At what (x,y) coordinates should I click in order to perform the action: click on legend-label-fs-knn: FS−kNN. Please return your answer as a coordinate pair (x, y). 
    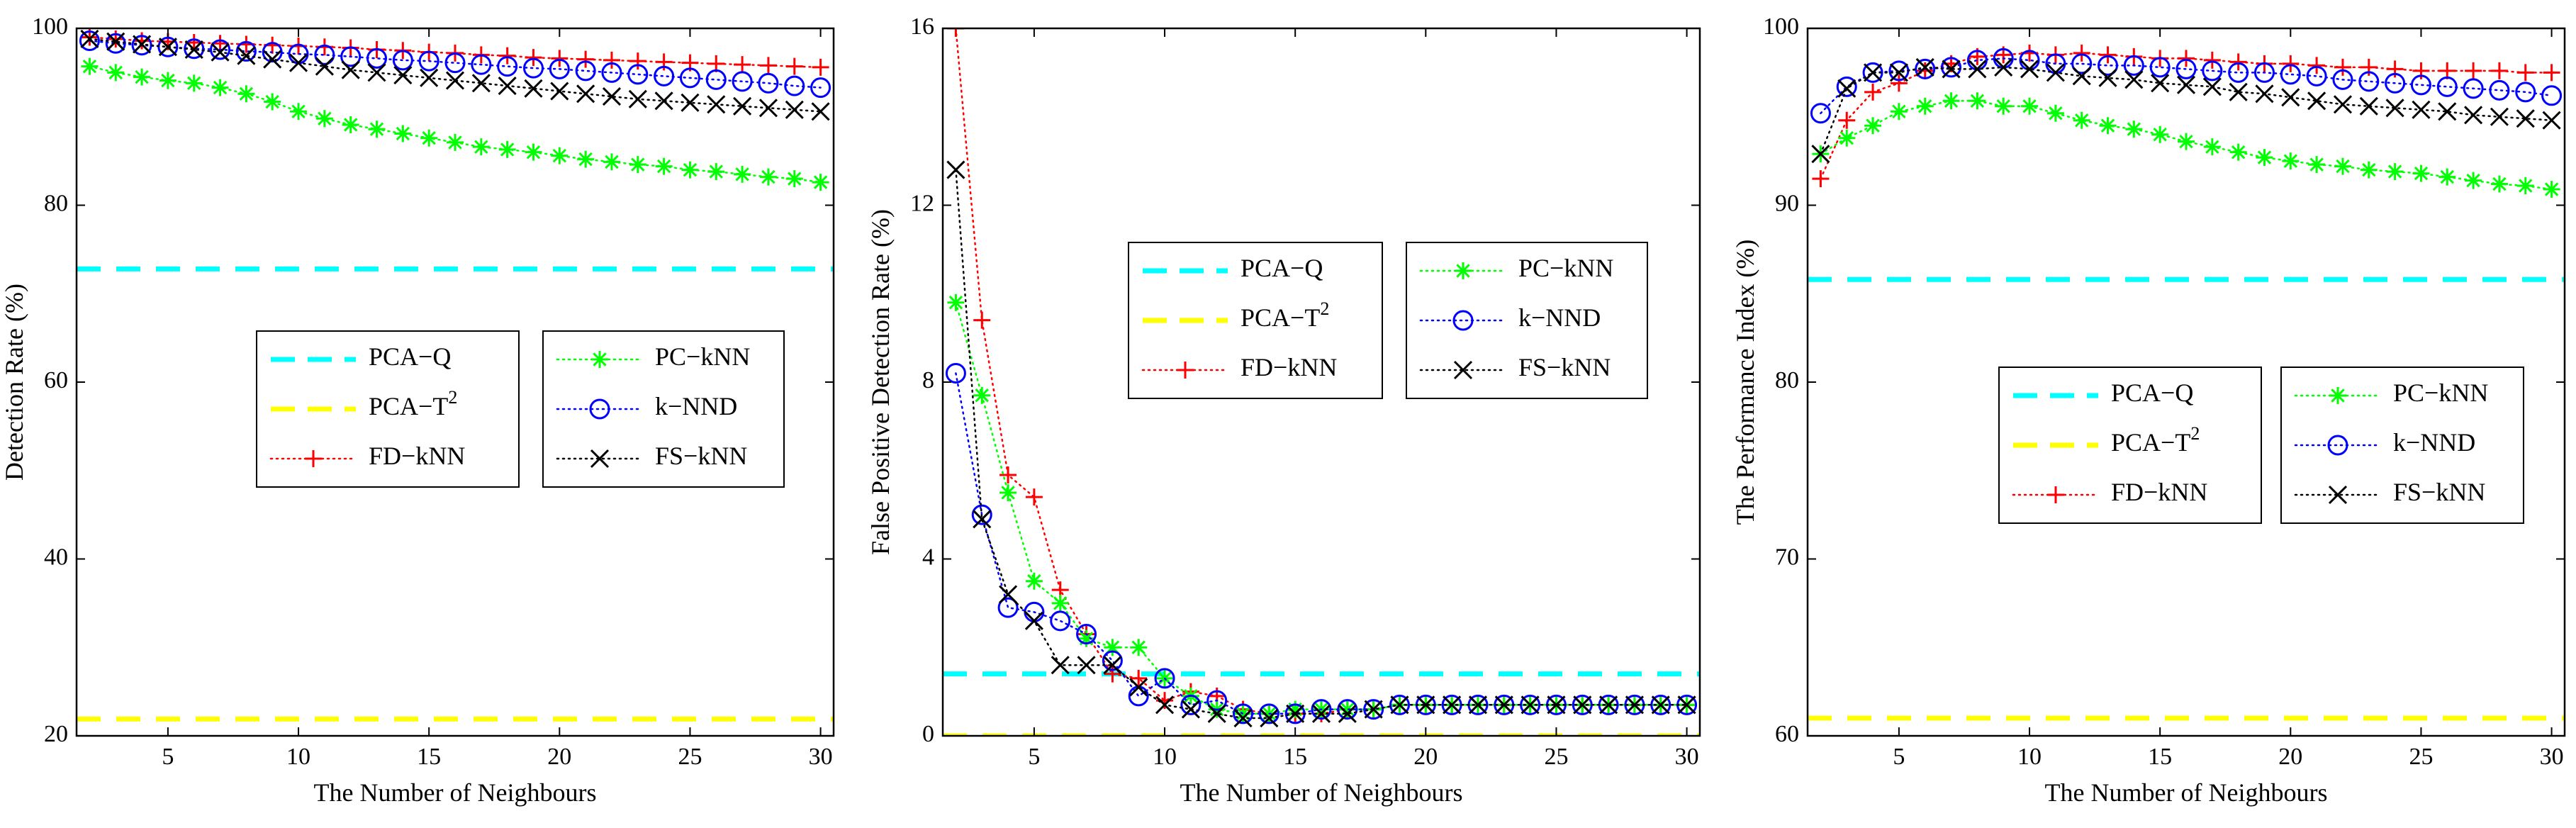
    Looking at the image, I should click on (1564, 367).